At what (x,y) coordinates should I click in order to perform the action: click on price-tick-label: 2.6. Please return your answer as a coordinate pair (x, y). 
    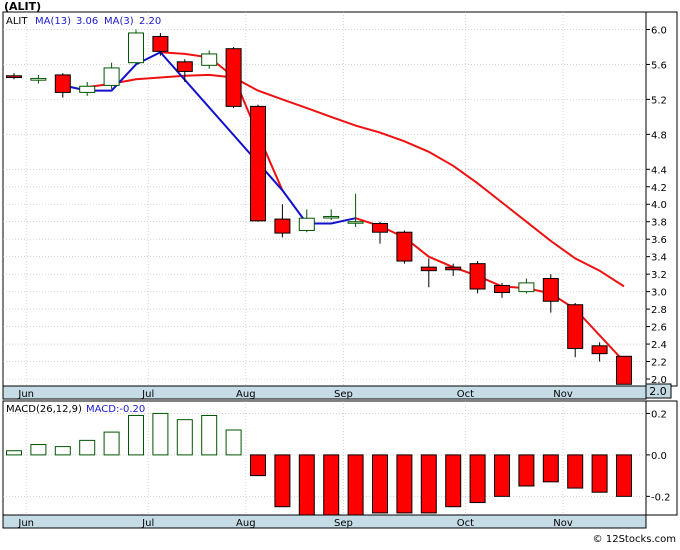
    Looking at the image, I should click on (659, 328).